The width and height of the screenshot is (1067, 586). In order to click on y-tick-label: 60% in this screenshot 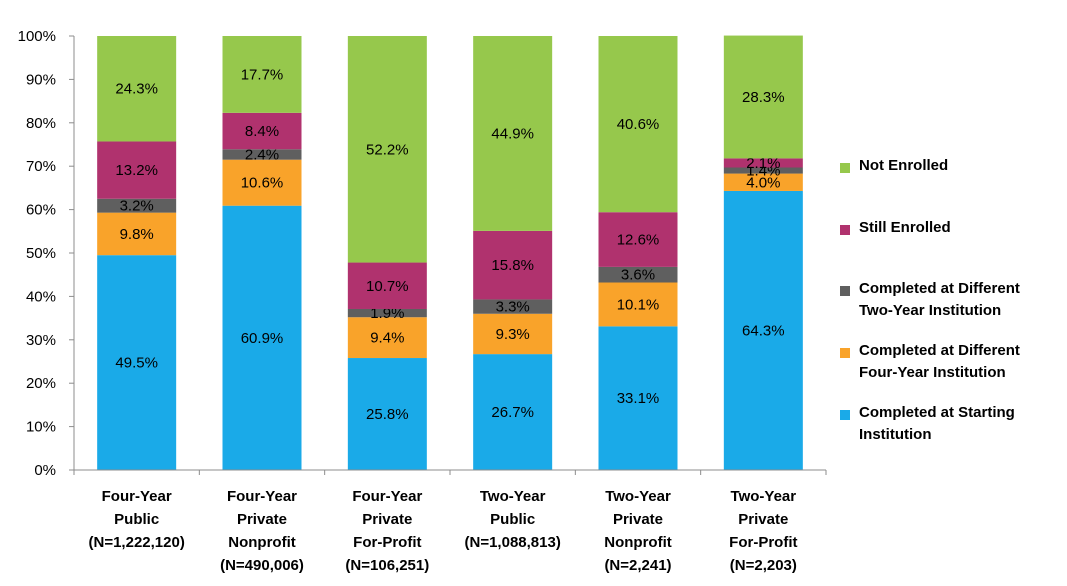, I will do `click(41, 210)`.